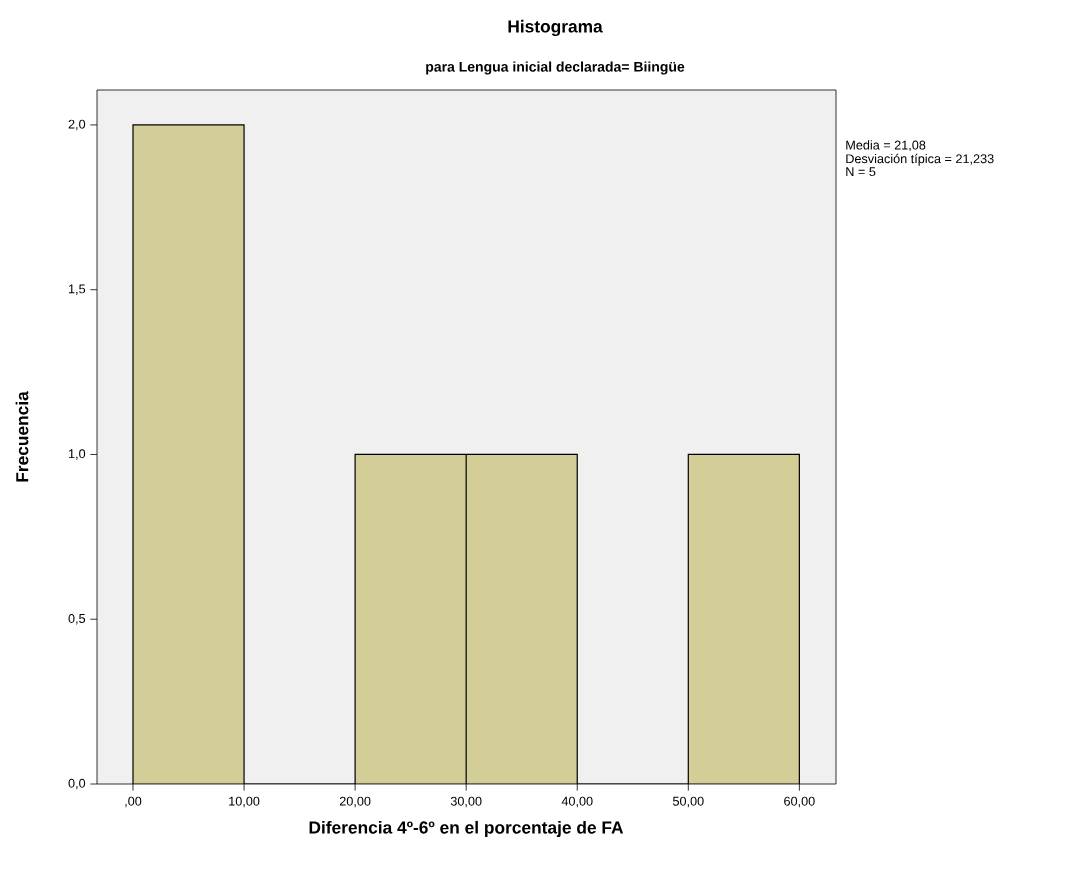  Describe the element at coordinates (77, 289) in the screenshot. I see `y-tick-label: 1,5` at that location.